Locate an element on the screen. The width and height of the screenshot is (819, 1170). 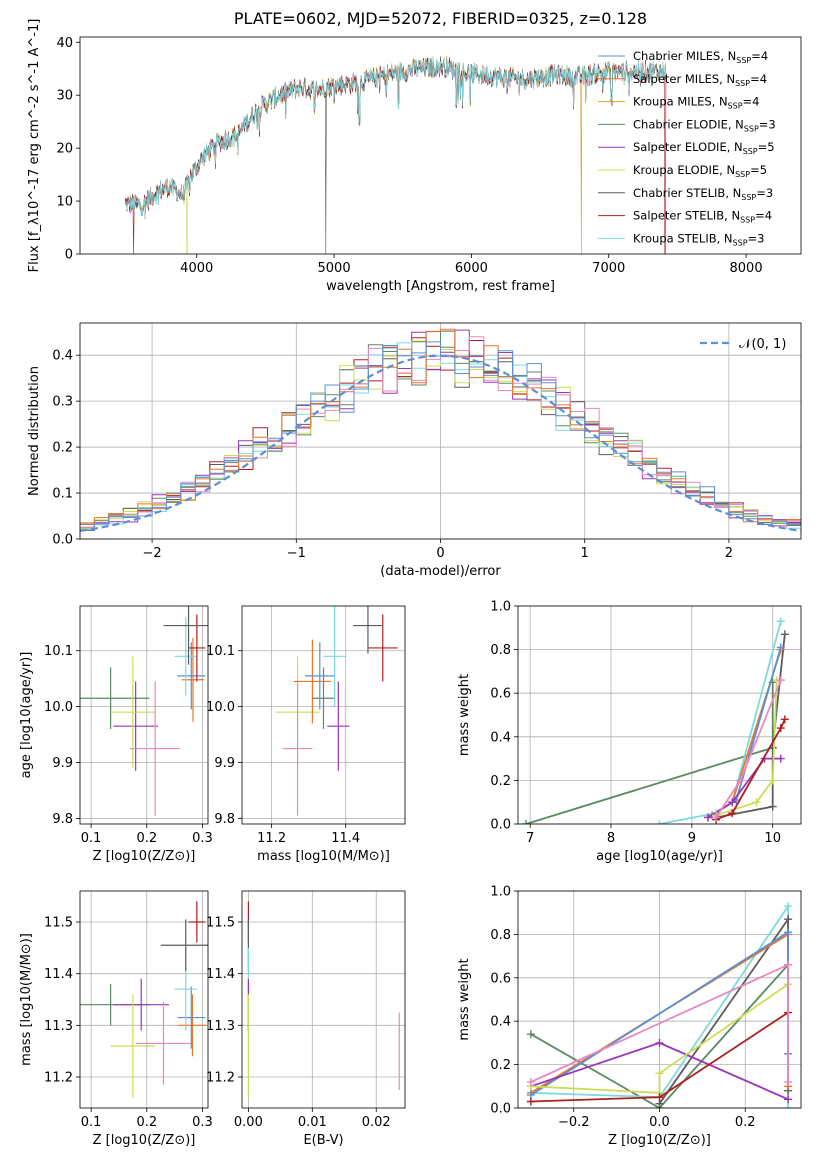
y-tick-label: 20 is located at coordinates (64, 149).